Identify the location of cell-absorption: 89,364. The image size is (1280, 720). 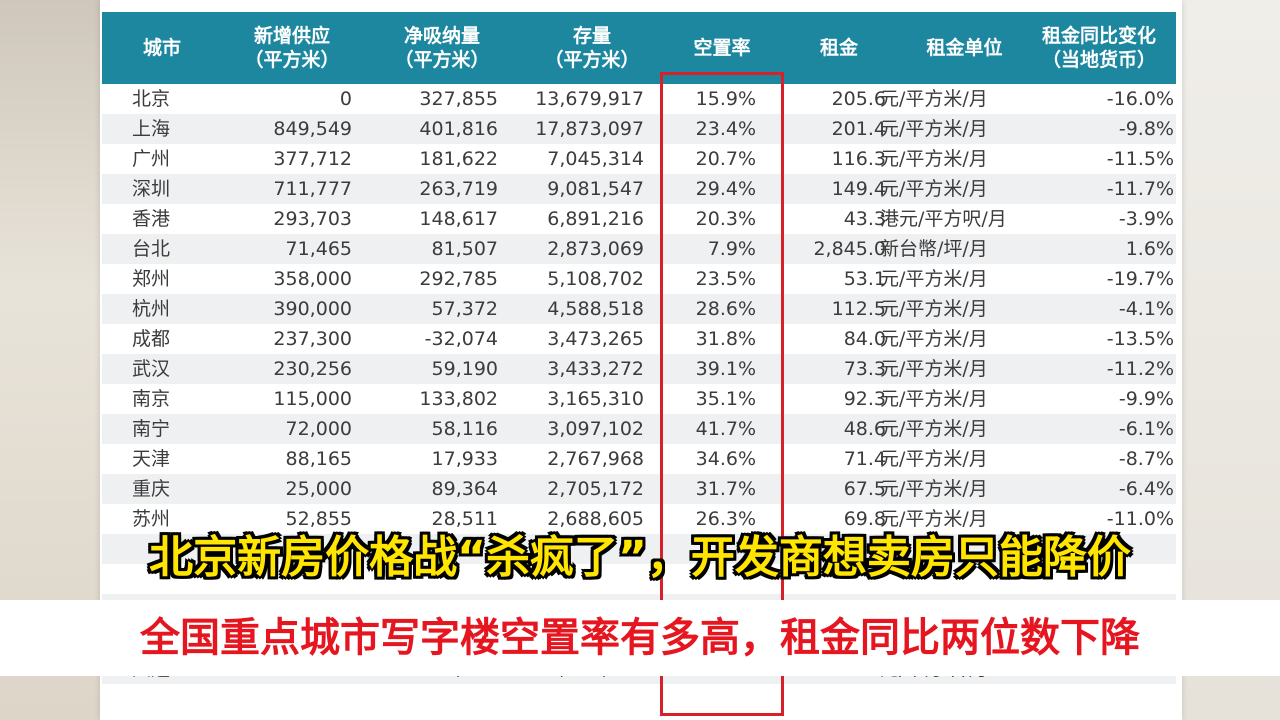
(464, 489).